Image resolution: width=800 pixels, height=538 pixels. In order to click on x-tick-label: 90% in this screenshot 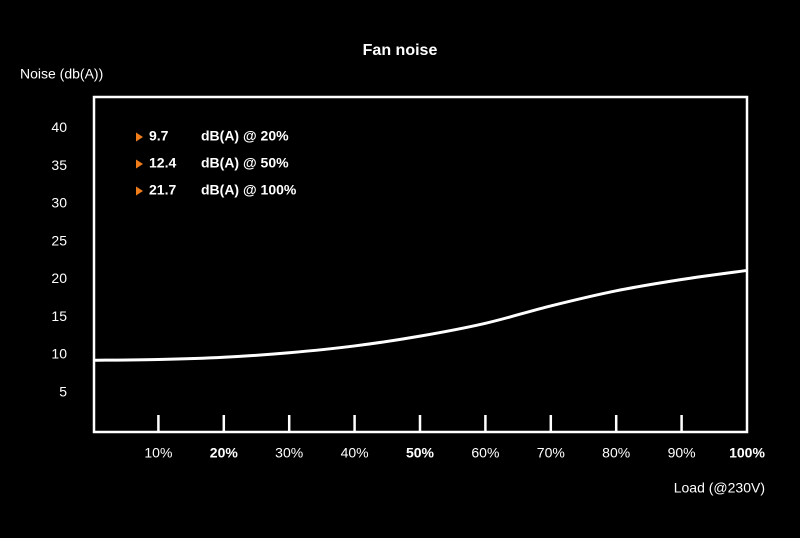, I will do `click(682, 453)`.